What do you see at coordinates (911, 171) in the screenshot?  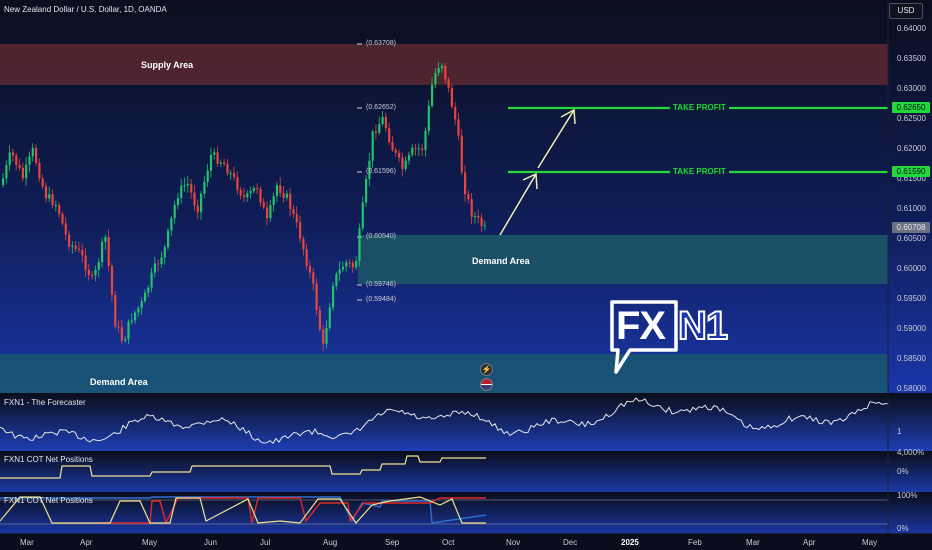 I see `price-tag-tp2: 0.61590` at bounding box center [911, 171].